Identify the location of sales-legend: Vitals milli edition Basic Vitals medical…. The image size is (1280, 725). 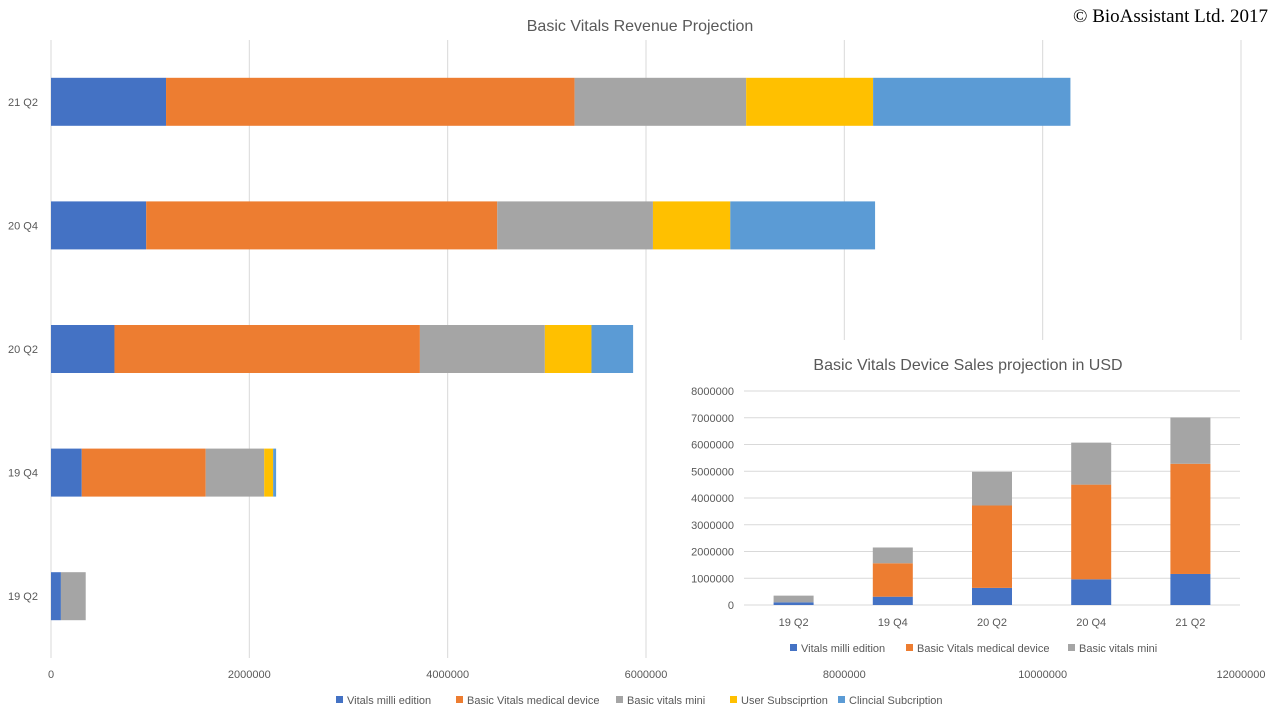
(973, 649).